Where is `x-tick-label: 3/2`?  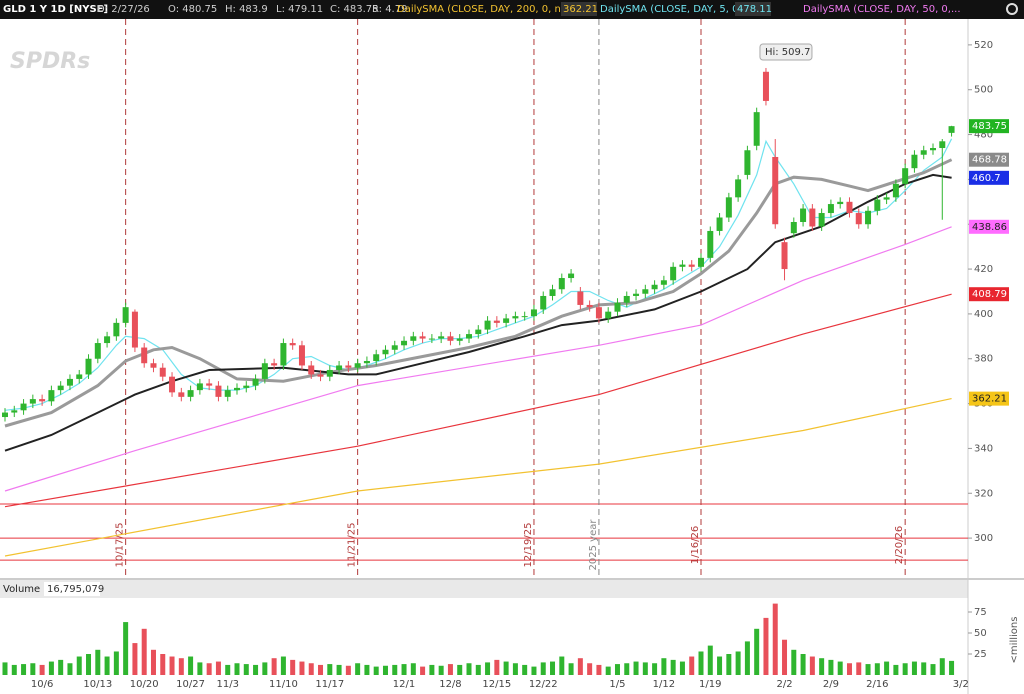 x-tick-label: 3/2 is located at coordinates (961, 684).